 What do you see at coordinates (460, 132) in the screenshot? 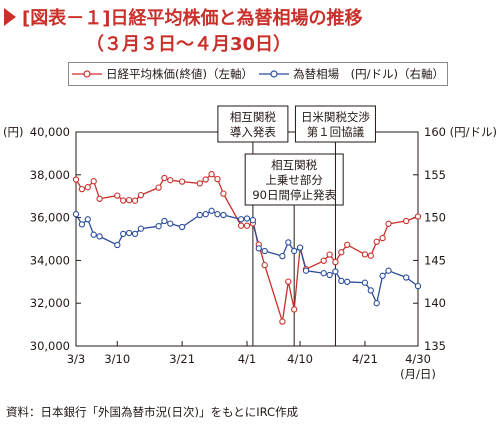
I see `right-axis-unit: 160 (円/ドル)` at bounding box center [460, 132].